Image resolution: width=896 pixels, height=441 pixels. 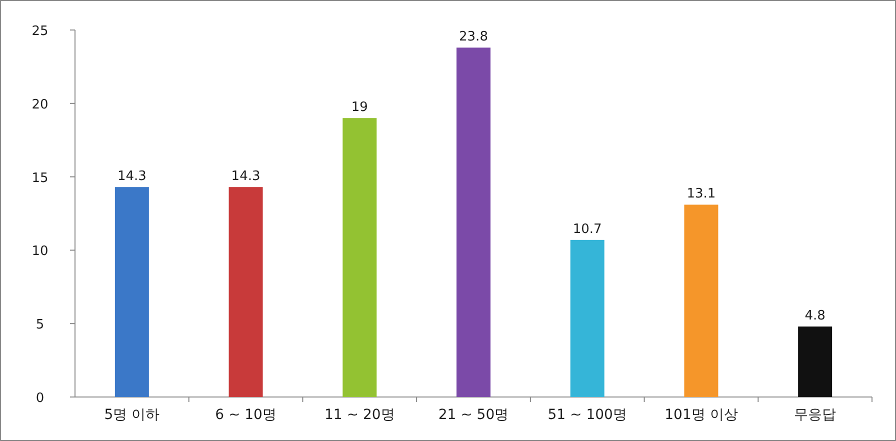 I want to click on data-label: 19, so click(x=359, y=108).